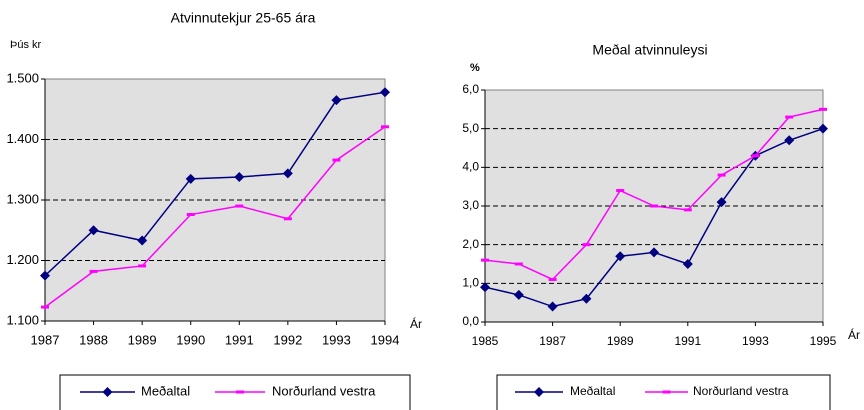 This screenshot has height=410, width=864. What do you see at coordinates (470, 283) in the screenshot?
I see `y-tick-label: 1,0` at bounding box center [470, 283].